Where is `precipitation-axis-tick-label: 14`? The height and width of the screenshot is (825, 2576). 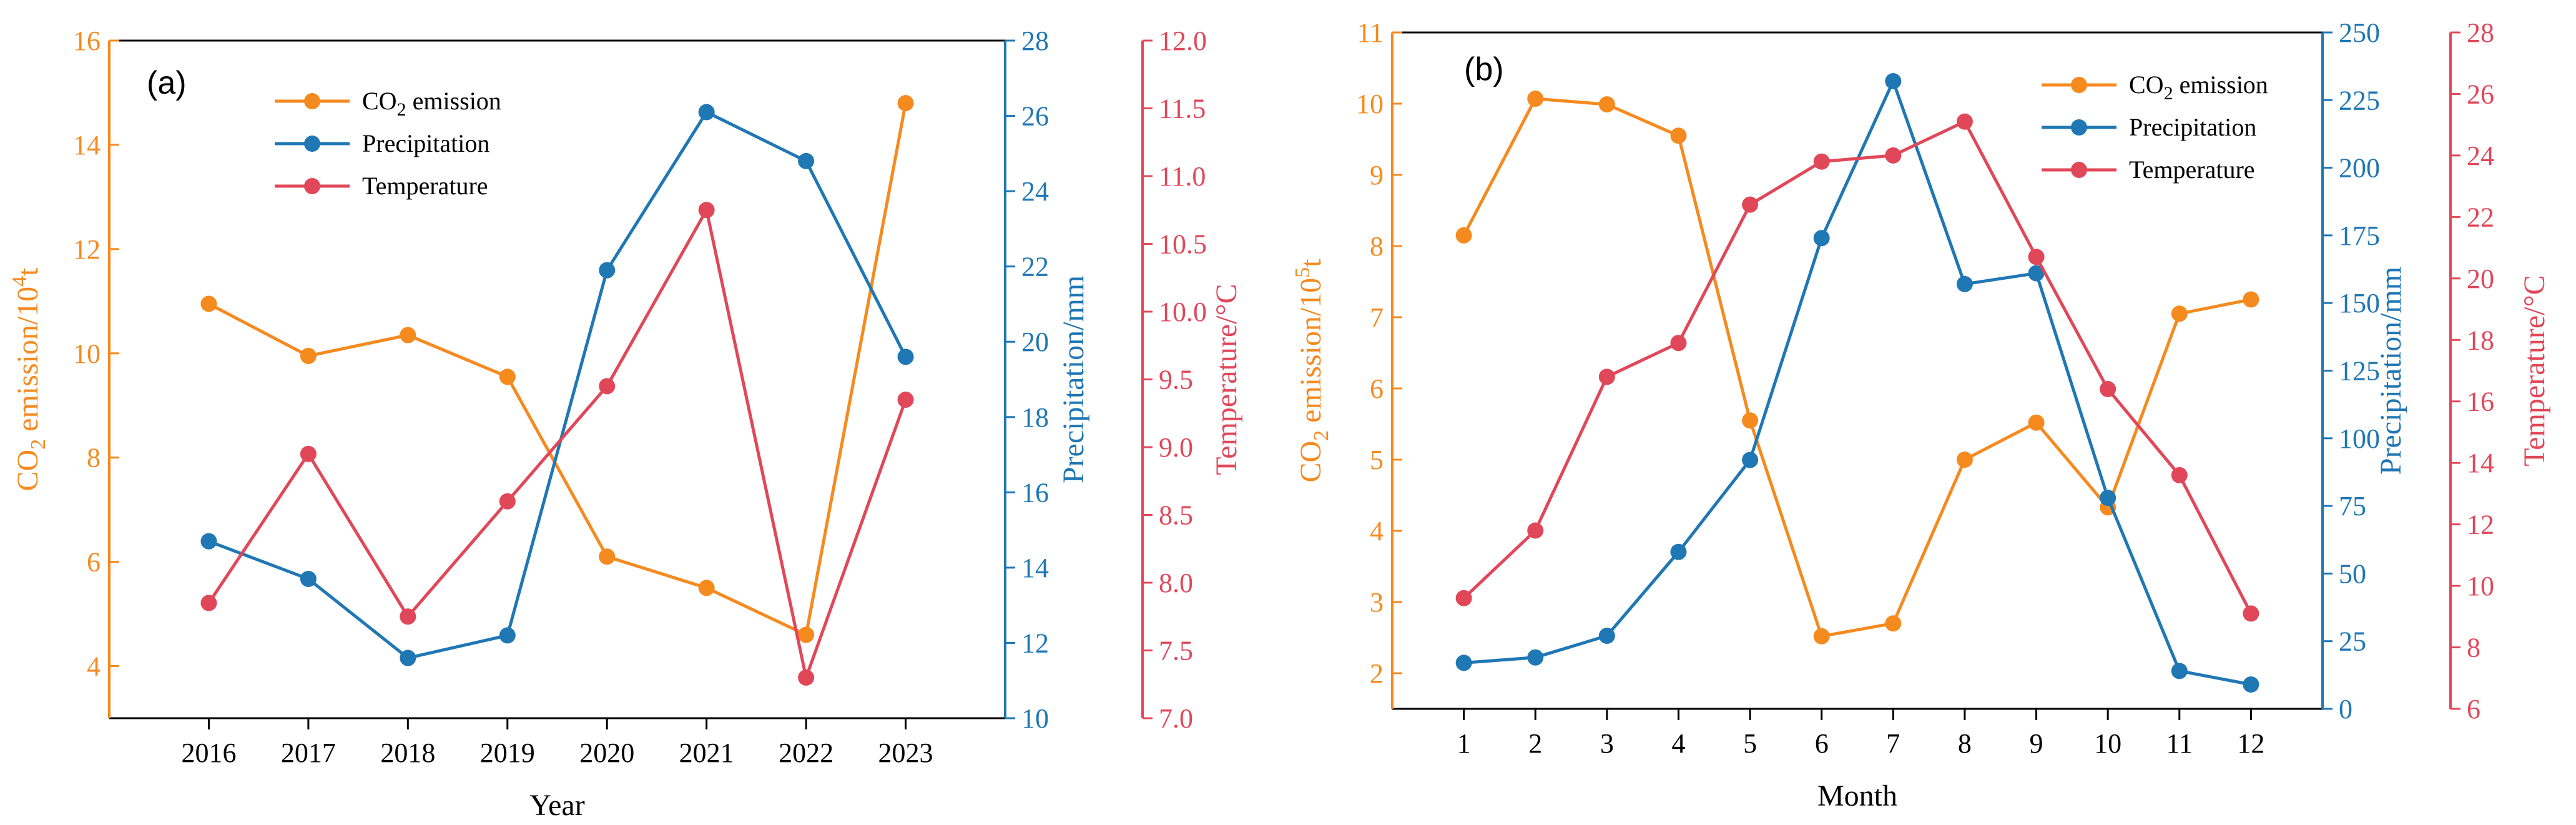
precipitation-axis-tick-label: 14 is located at coordinates (1035, 568).